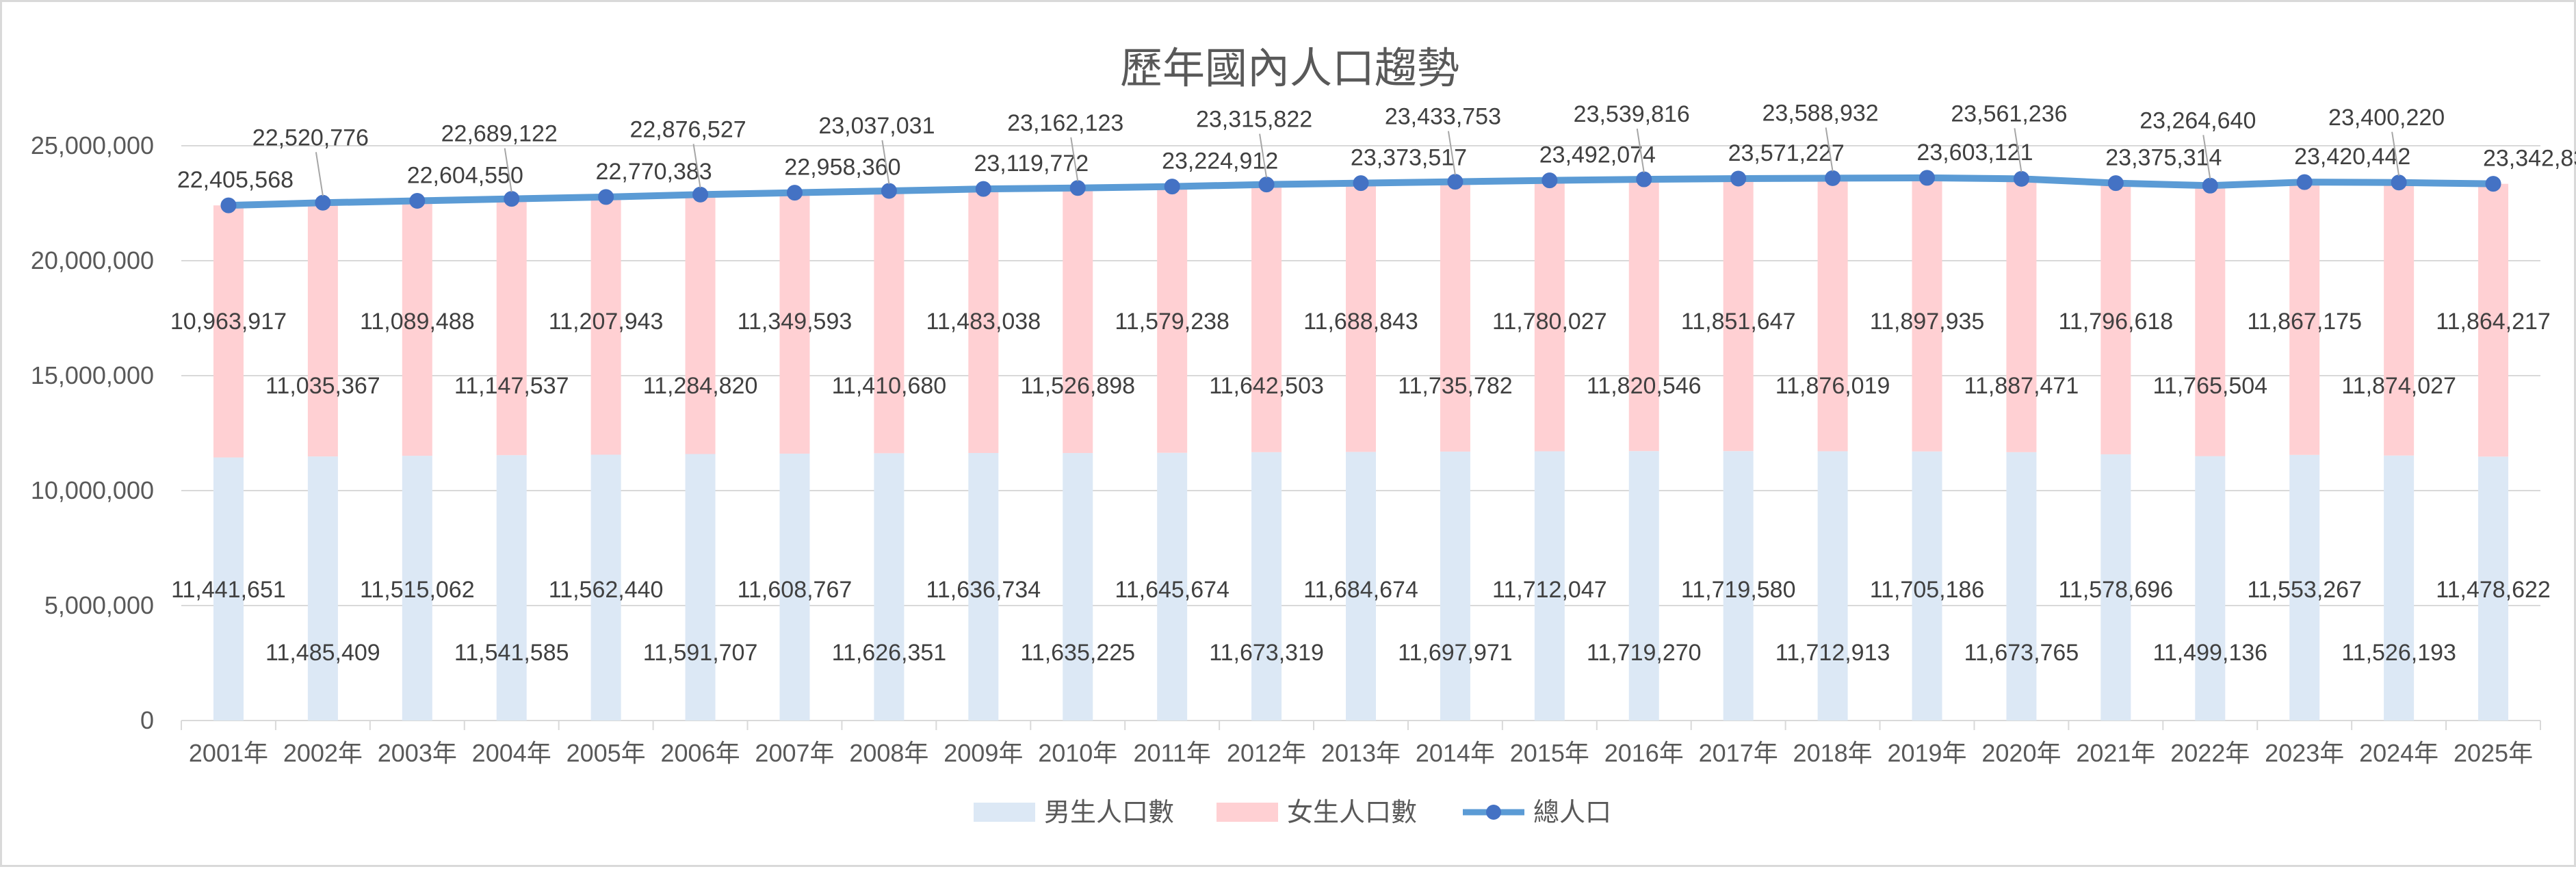 The height and width of the screenshot is (869, 2576). What do you see at coordinates (1109, 812) in the screenshot?
I see `legend-label: 男生人口數` at bounding box center [1109, 812].